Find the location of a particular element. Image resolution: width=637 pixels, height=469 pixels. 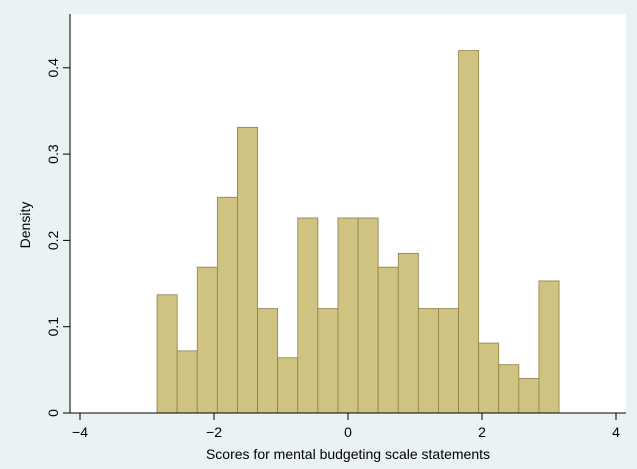

x-tick-label: −4 is located at coordinates (80, 432).